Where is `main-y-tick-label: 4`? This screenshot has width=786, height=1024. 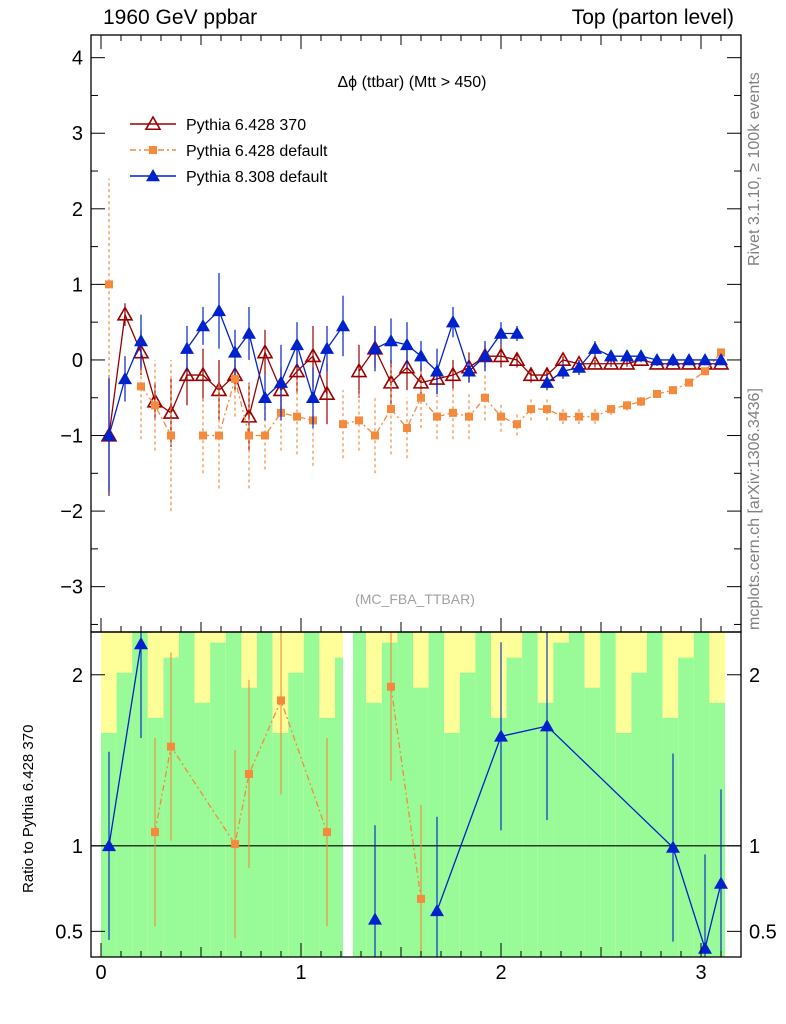 main-y-tick-label: 4 is located at coordinates (77, 59).